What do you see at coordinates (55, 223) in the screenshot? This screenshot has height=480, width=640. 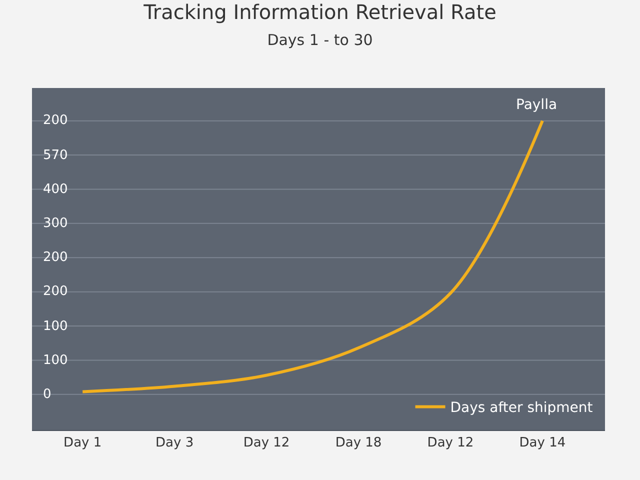 I see `annotation: 300` at bounding box center [55, 223].